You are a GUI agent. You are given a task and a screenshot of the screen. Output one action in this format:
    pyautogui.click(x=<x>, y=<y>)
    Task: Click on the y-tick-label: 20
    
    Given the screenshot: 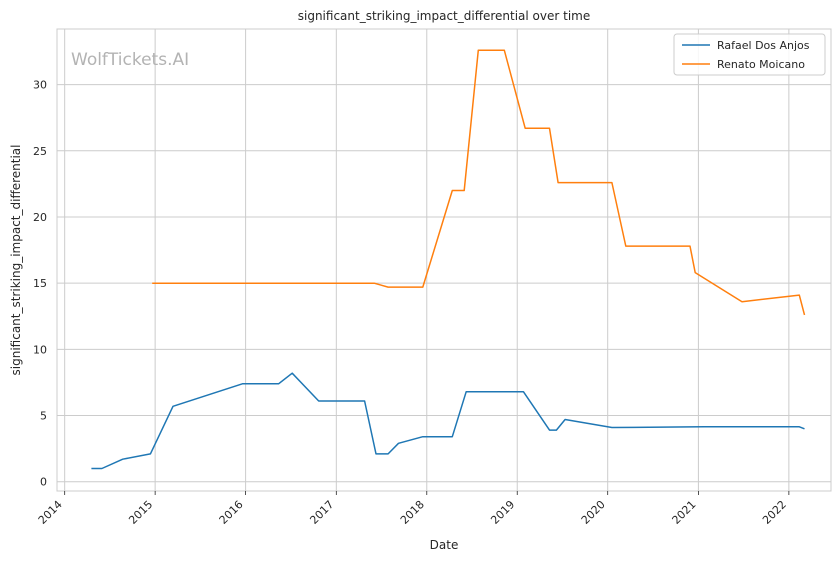 What is the action you would take?
    pyautogui.click(x=40, y=217)
    